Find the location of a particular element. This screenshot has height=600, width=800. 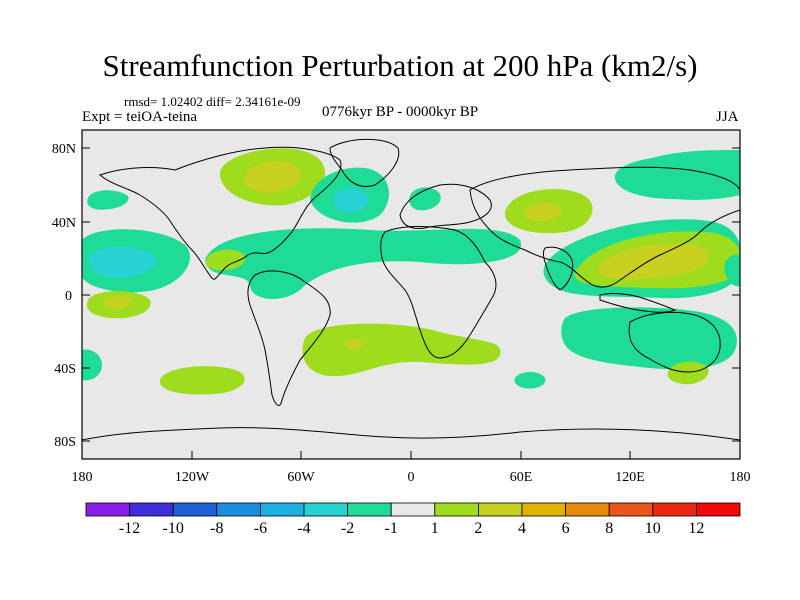

colorbar-label: 1 is located at coordinates (435, 528).